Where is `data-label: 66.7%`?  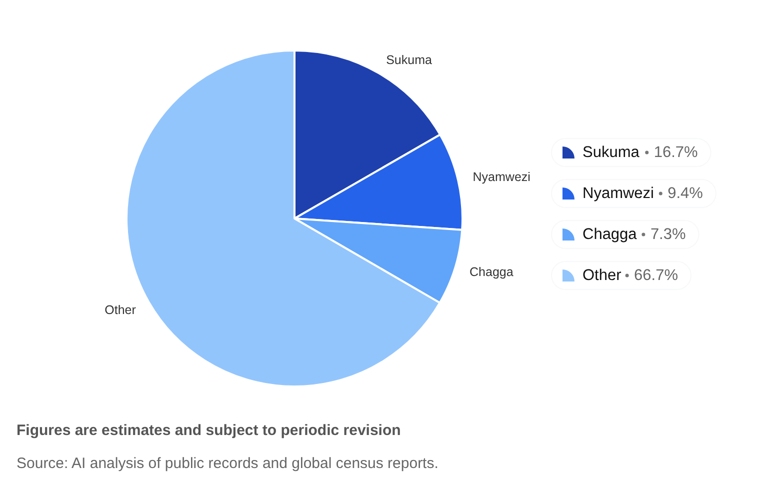
data-label: 66.7% is located at coordinates (656, 275).